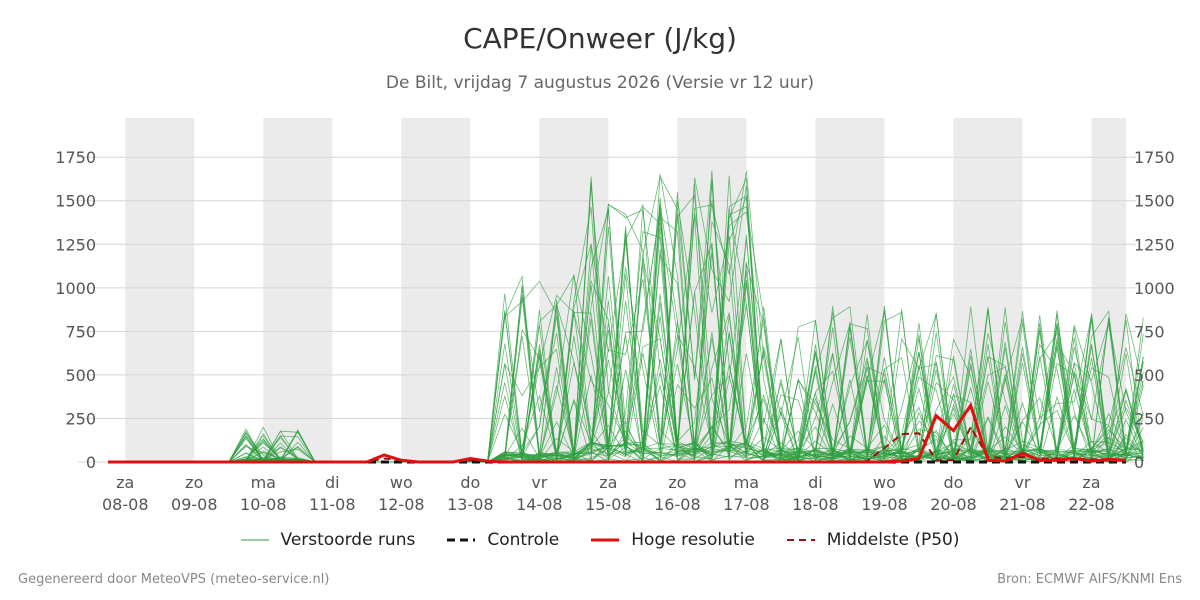 This screenshot has height=600, width=1200. I want to click on x-tick-day-08-08: za, so click(125, 482).